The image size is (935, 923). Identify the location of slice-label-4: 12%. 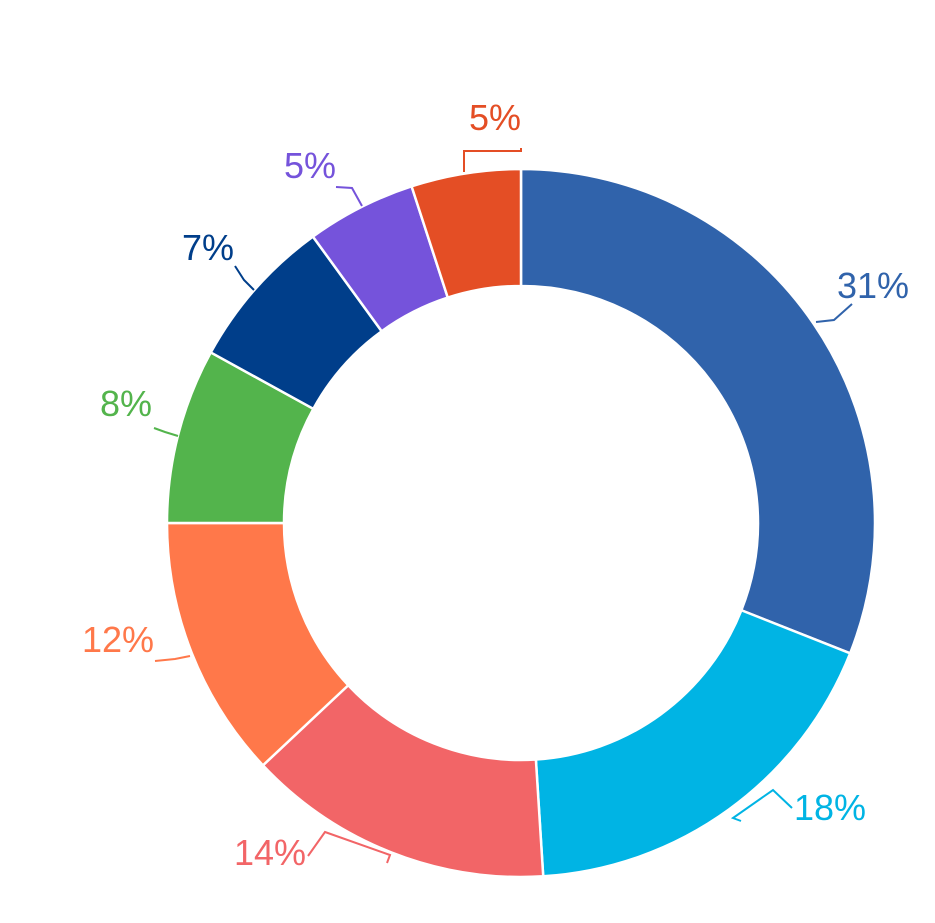
(118, 639).